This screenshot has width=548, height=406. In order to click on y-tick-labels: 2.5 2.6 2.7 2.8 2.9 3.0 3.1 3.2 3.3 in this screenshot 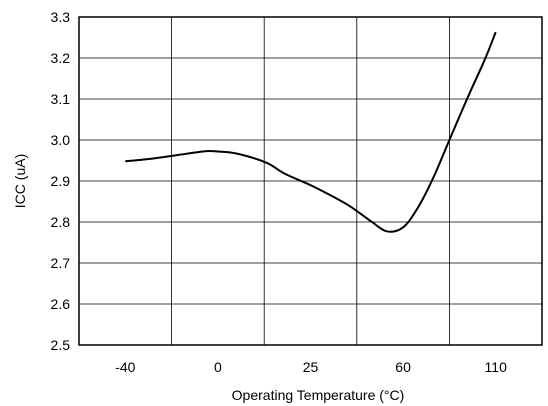, I will do `click(61, 181)`.